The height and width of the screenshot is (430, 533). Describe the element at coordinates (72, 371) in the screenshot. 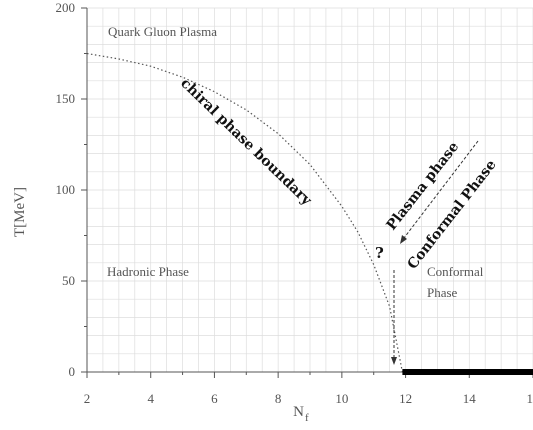

I see `y-tick-label: 0` at that location.